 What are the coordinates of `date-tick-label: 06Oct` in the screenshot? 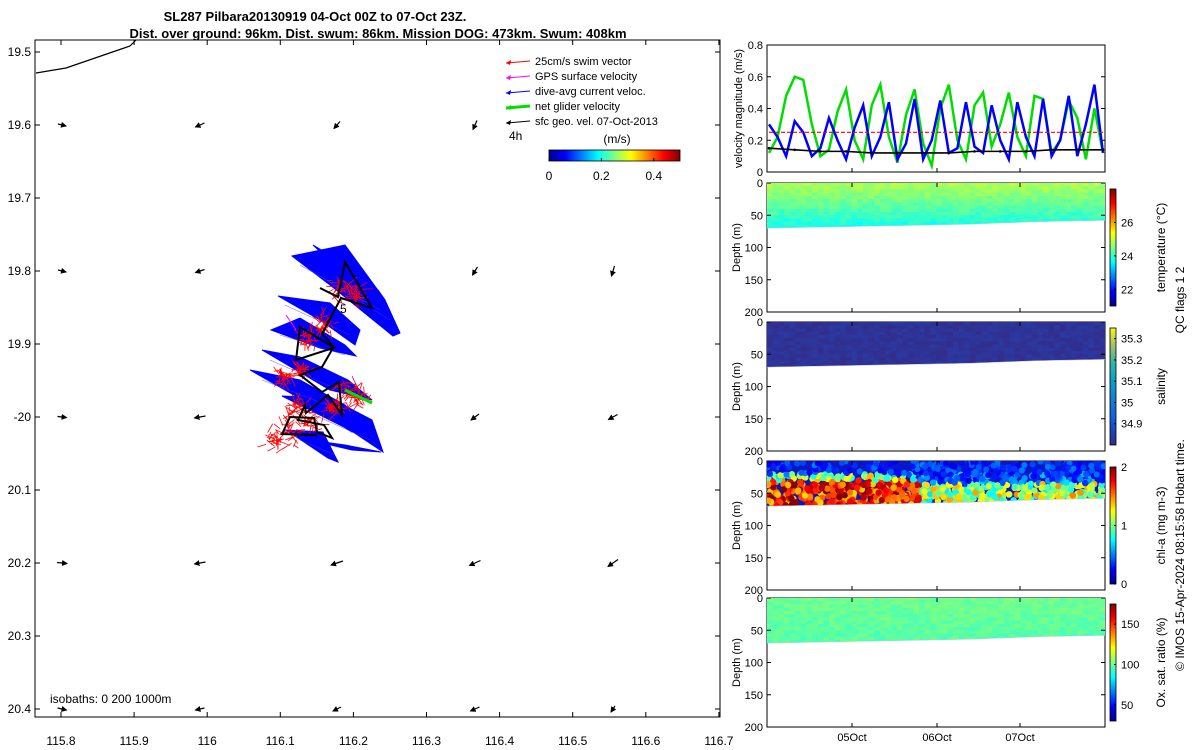 It's located at (936, 738).